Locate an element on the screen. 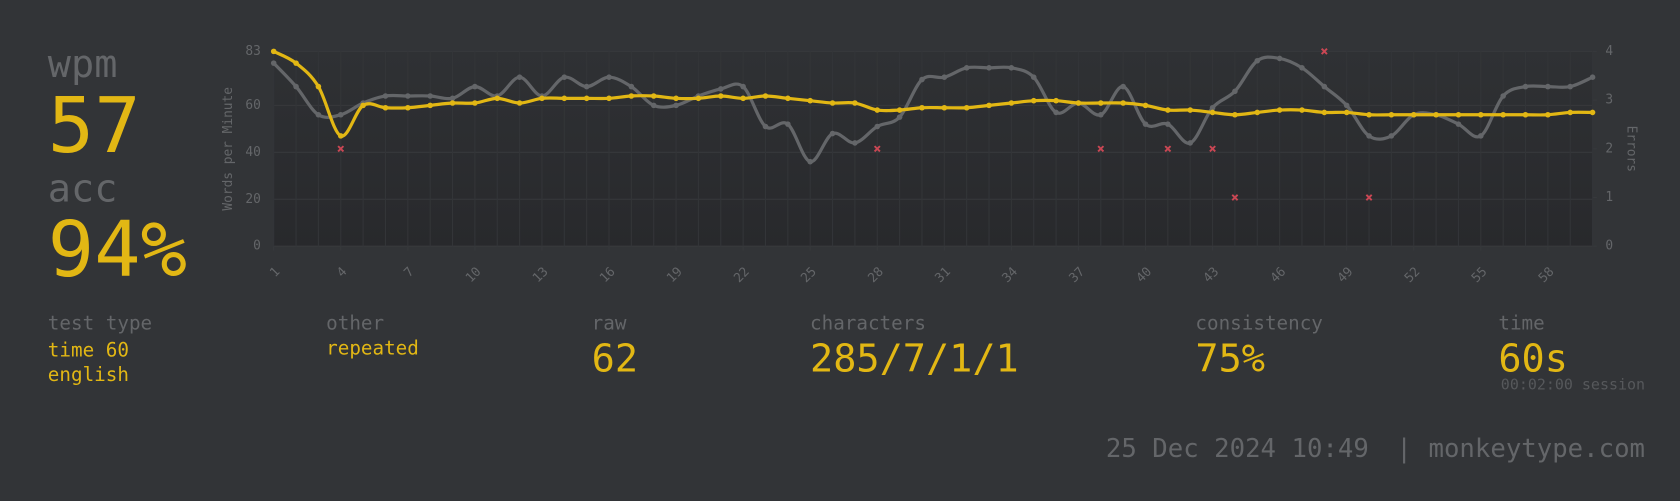 Image resolution: width=1680 pixels, height=501 pixels. other-label: other is located at coordinates (355, 323).